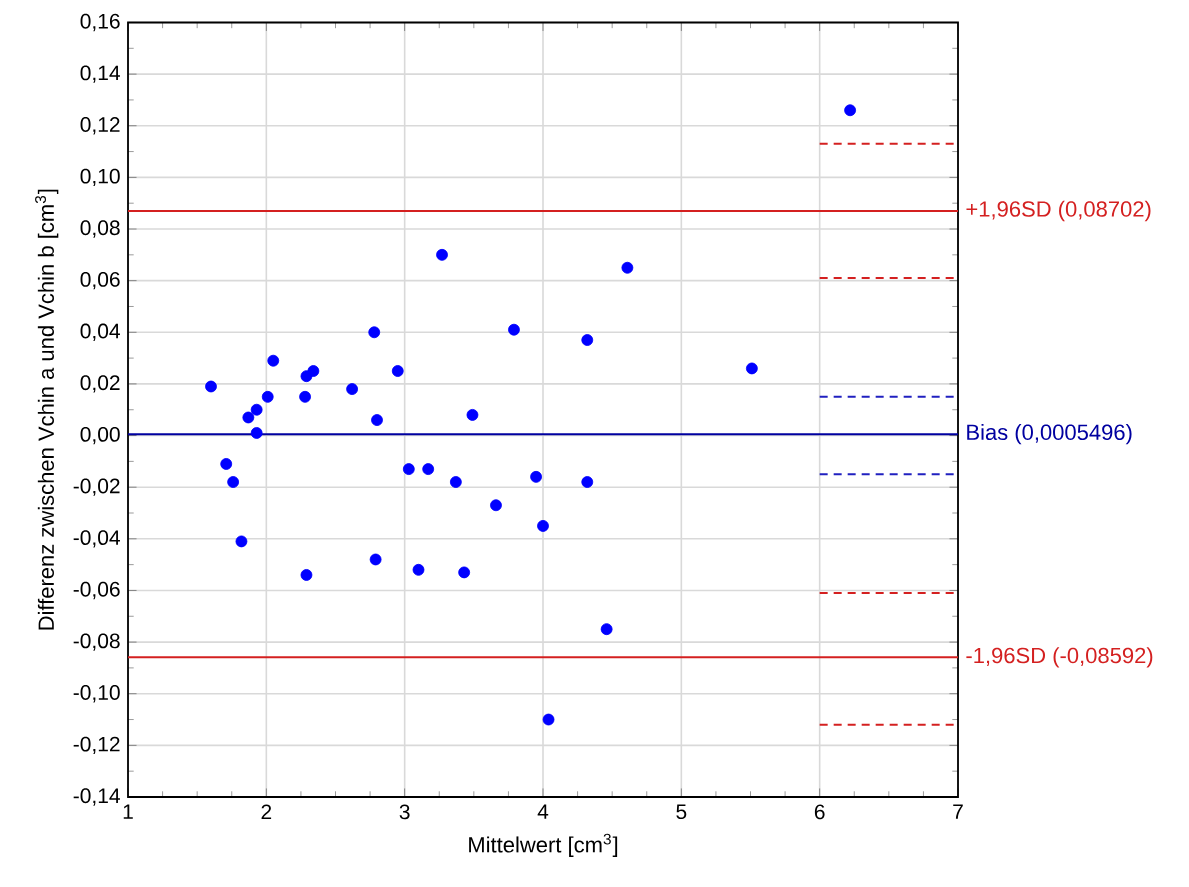 The width and height of the screenshot is (1189, 887). What do you see at coordinates (96, 642) in the screenshot?
I see `y-tick-label: -0,08` at bounding box center [96, 642].